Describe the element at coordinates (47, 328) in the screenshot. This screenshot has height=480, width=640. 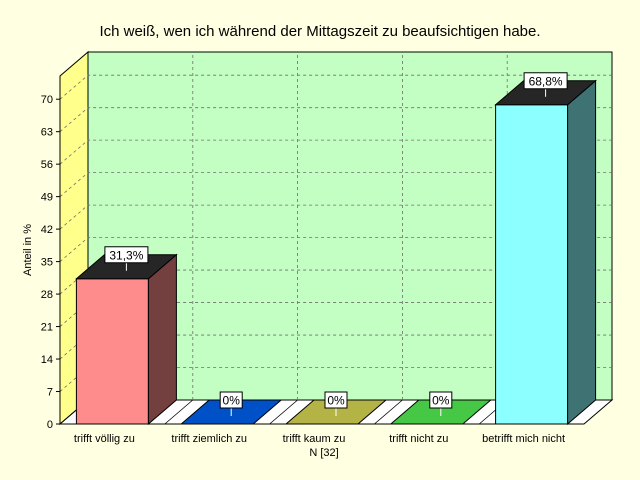
I see `y-tick-label: 21` at that location.